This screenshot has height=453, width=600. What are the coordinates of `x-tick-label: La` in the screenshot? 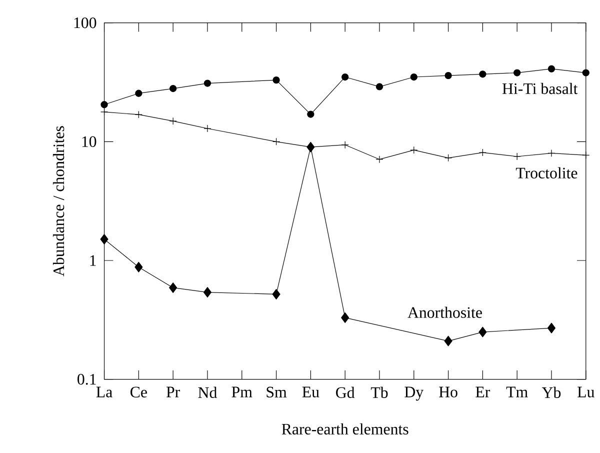 It's located at (104, 392).